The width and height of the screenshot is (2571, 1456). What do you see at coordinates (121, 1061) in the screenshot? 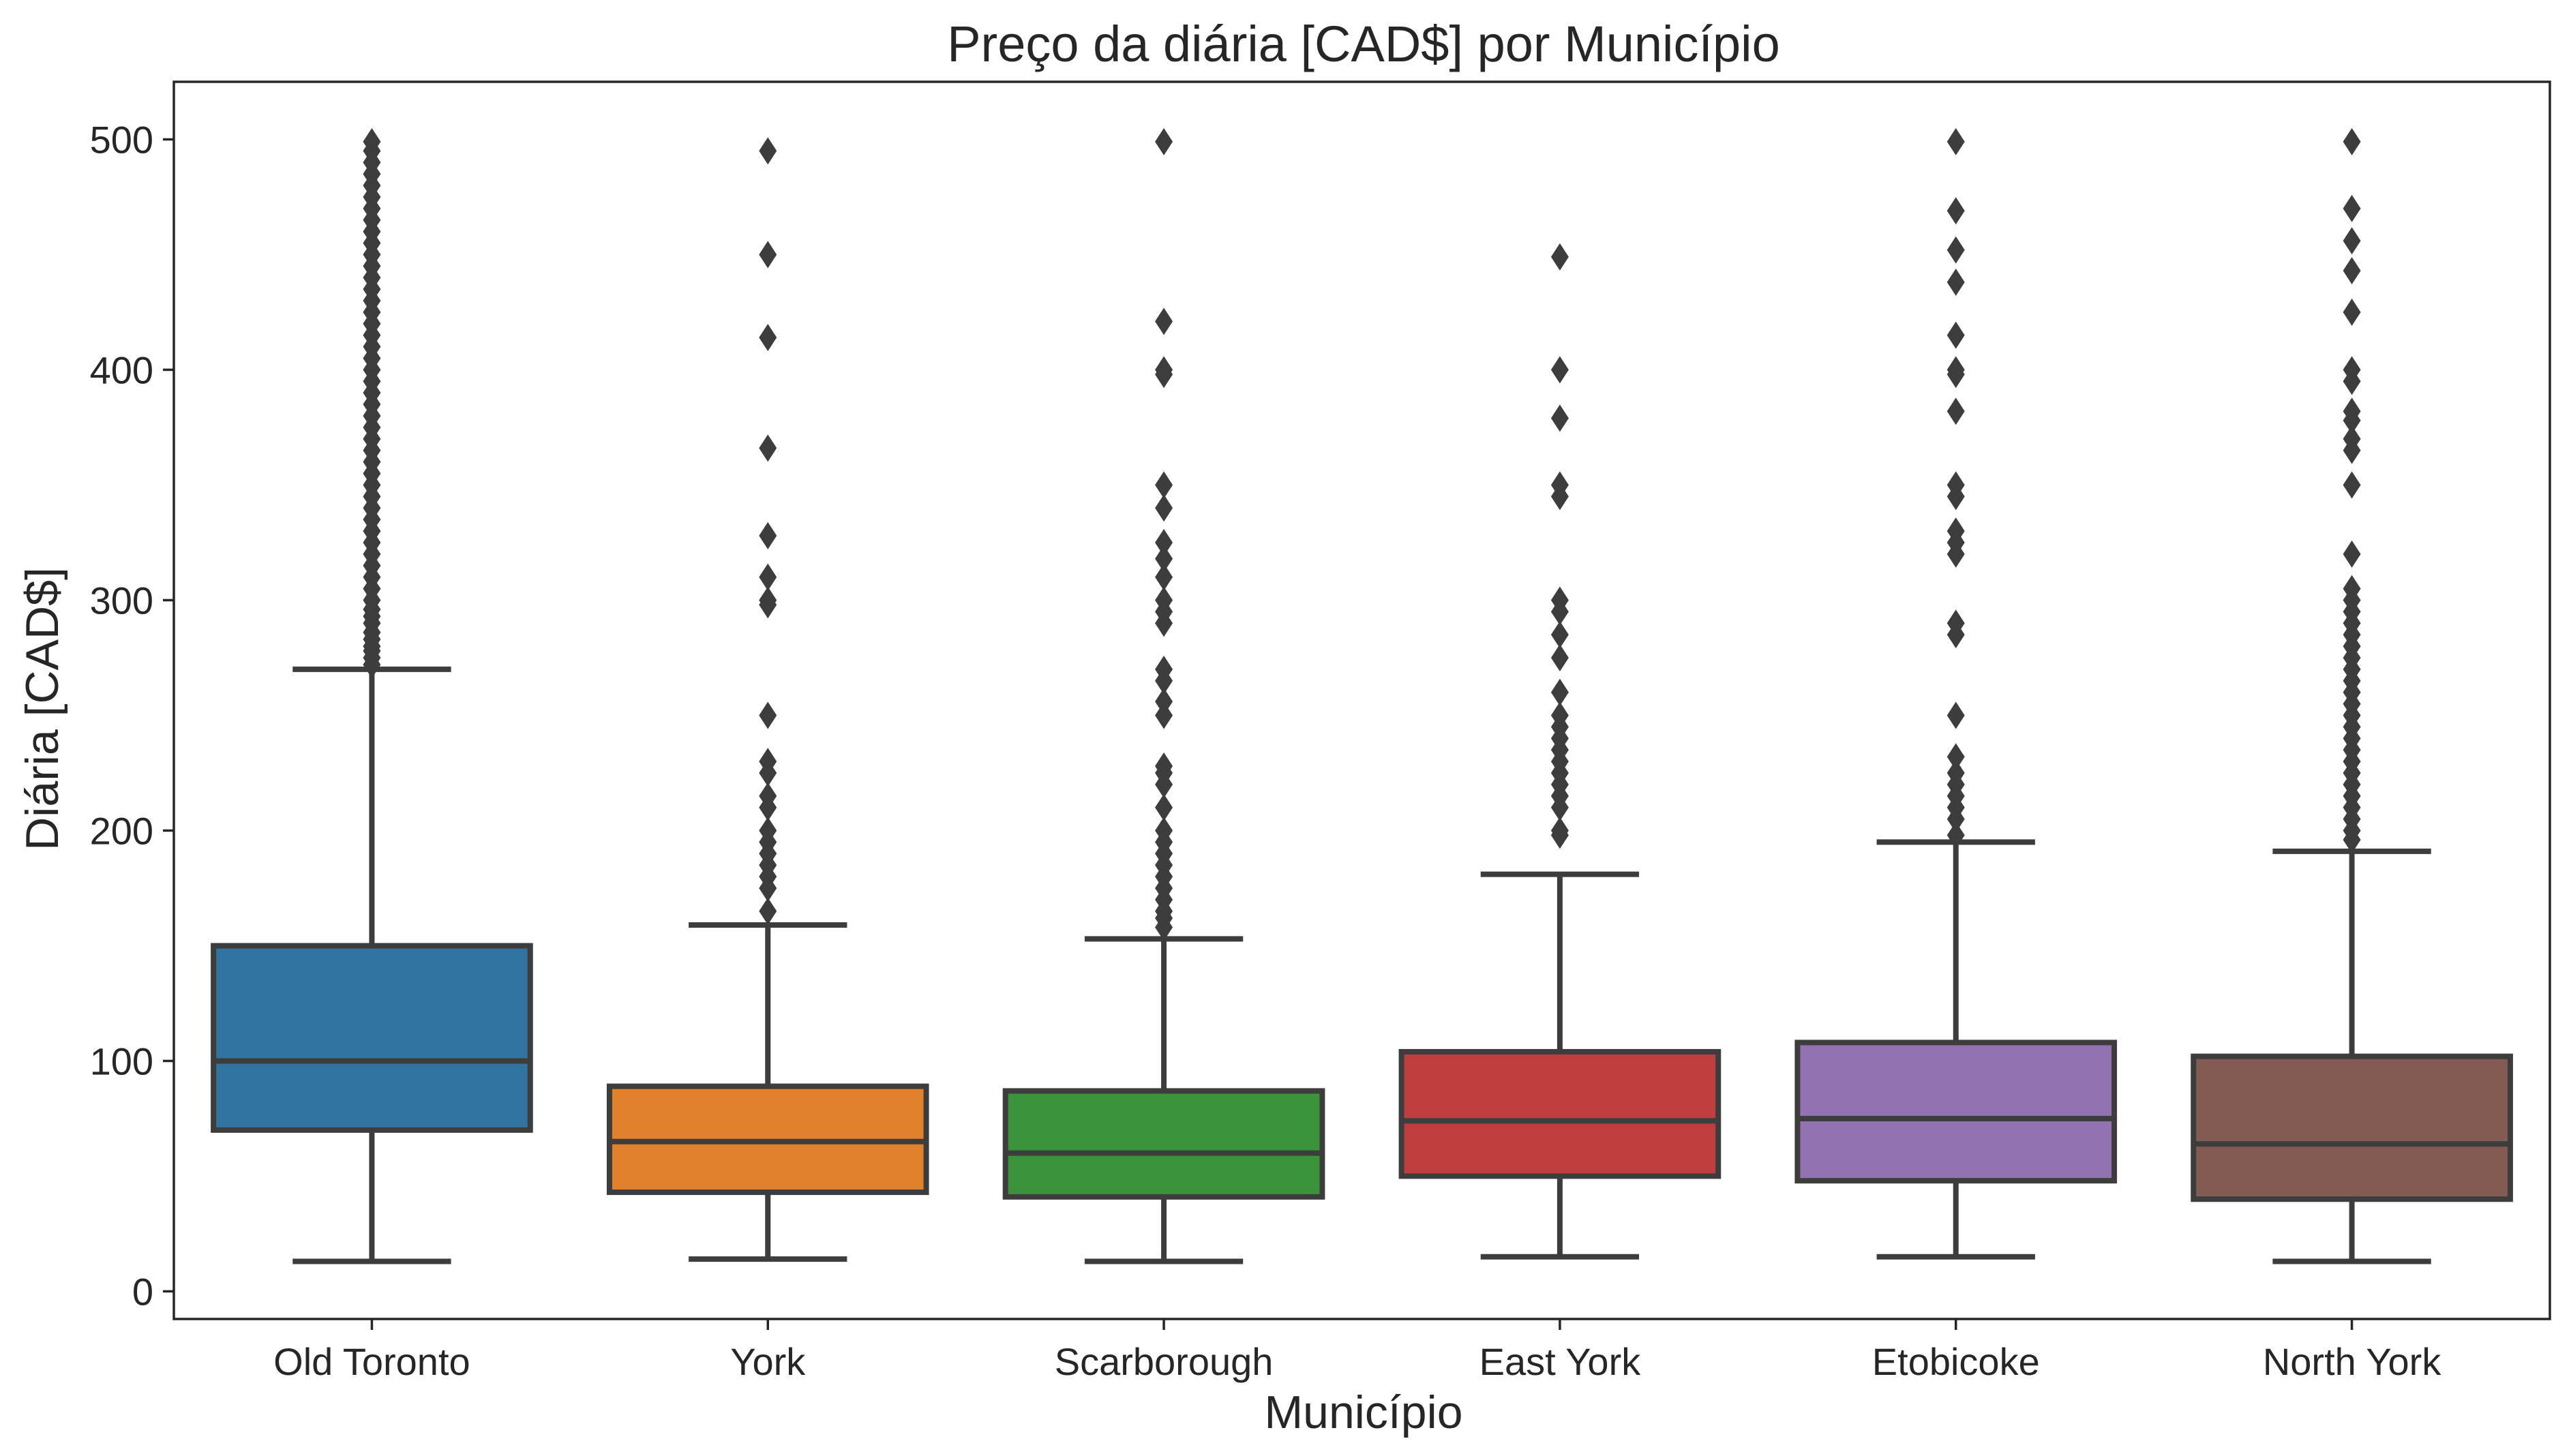
I see `y-tick-label: 100` at bounding box center [121, 1061].